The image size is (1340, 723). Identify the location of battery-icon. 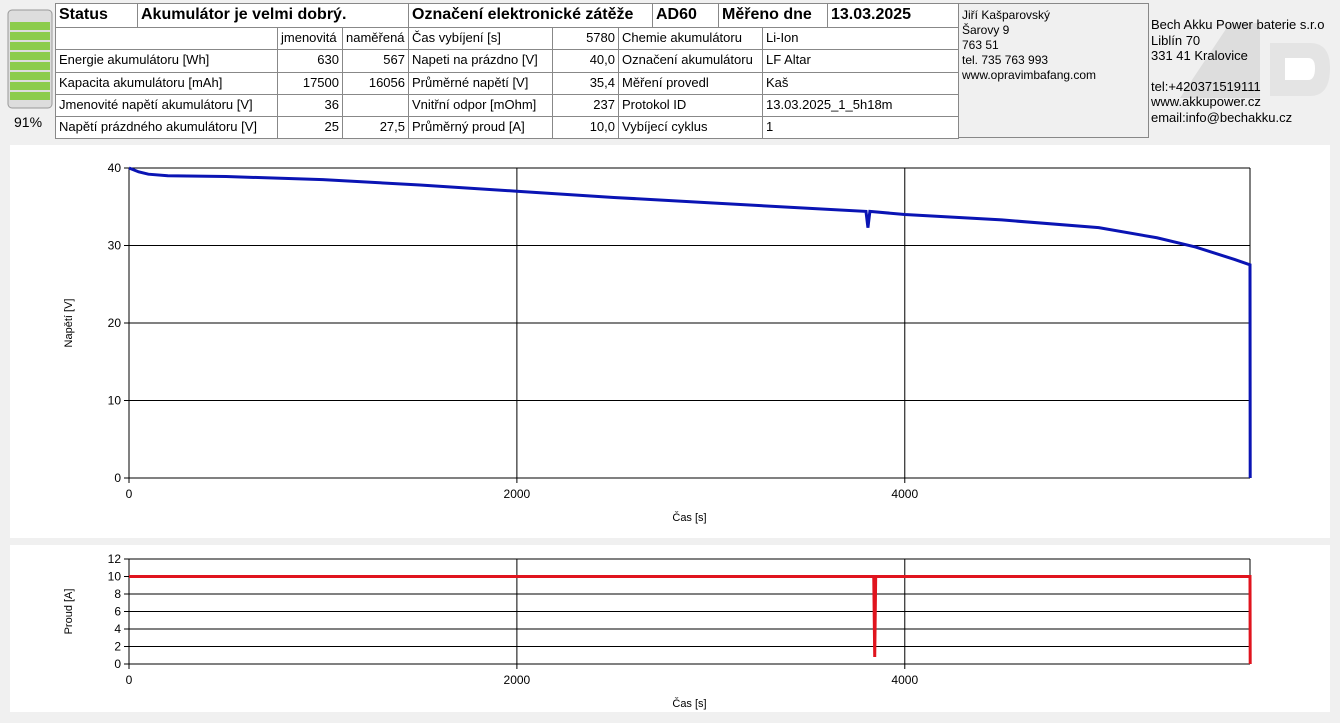
(30, 59).